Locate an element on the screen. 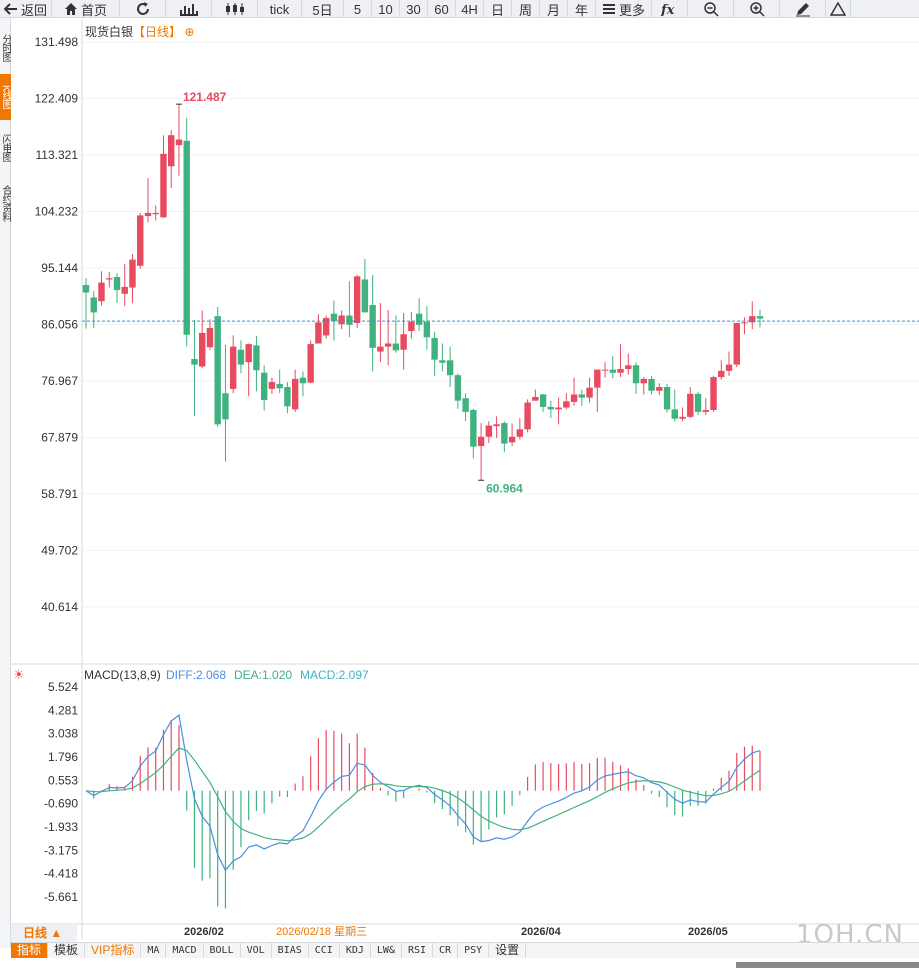 The width and height of the screenshot is (919, 972). zoom-in-button is located at coordinates (757, 9).